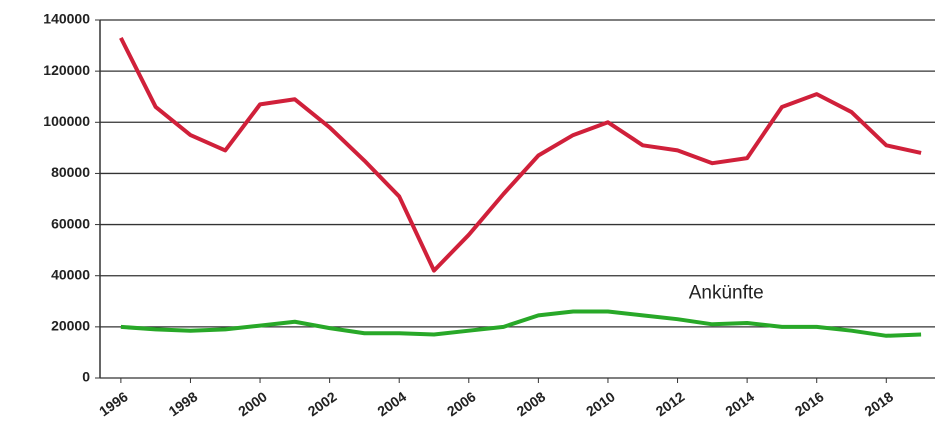  What do you see at coordinates (70, 172) in the screenshot?
I see `y-tick-label: 80000` at bounding box center [70, 172].